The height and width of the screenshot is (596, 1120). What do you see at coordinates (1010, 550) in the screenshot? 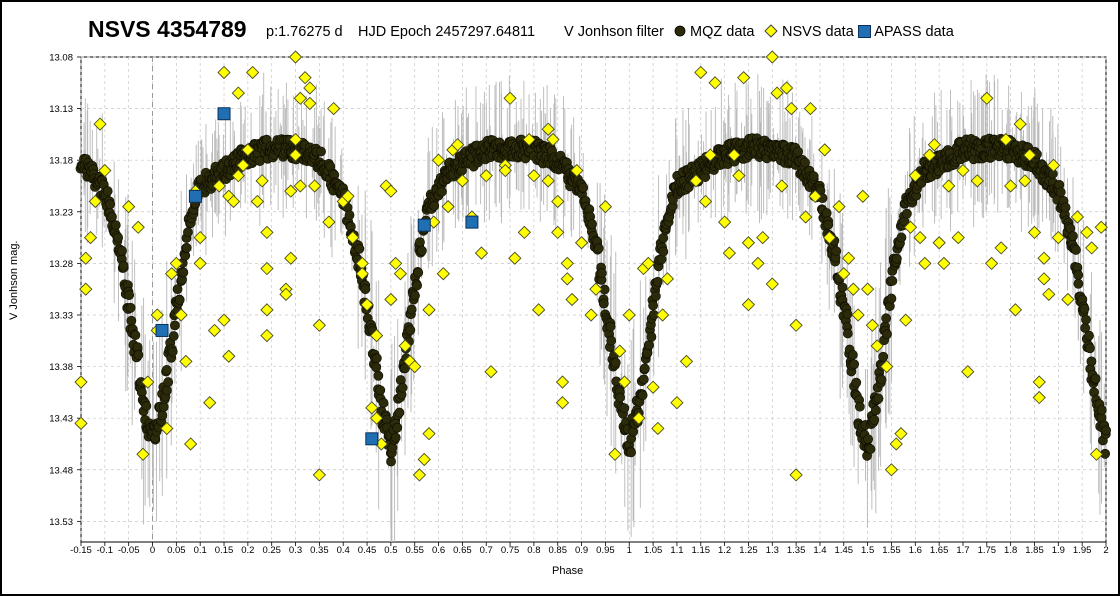
I see `x-tick-label: 1.8` at bounding box center [1010, 550].